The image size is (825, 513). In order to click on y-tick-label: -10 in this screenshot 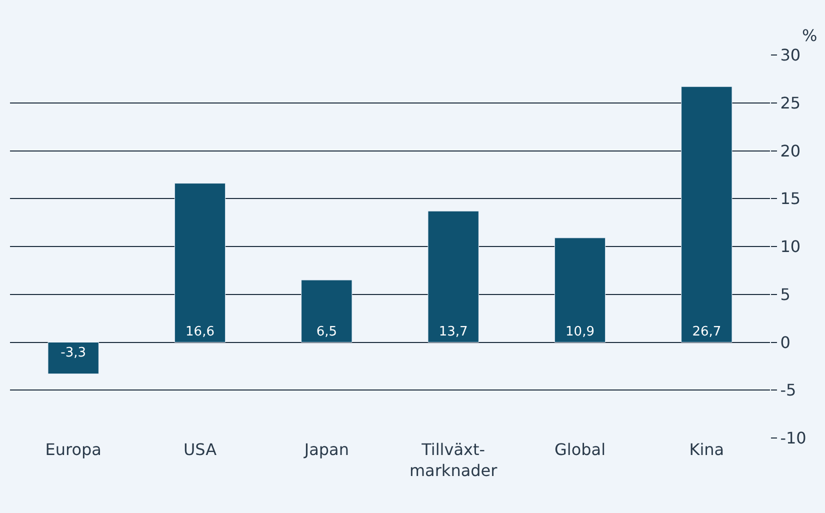, I will do `click(793, 438)`.